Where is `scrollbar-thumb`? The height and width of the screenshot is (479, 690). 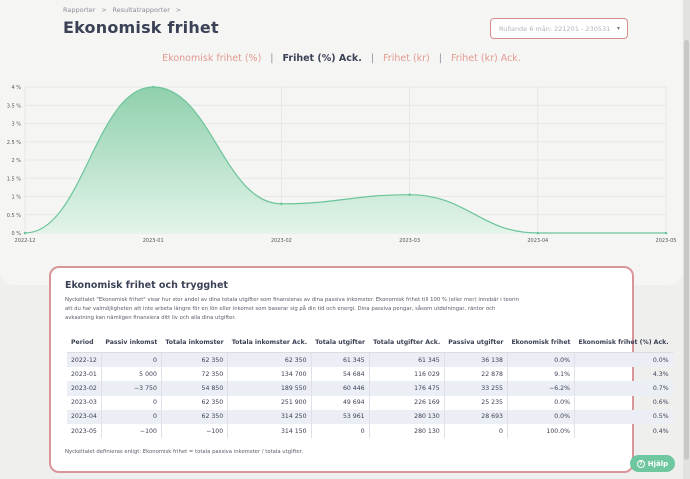
scrollbar-thumb is located at coordinates (686, 250).